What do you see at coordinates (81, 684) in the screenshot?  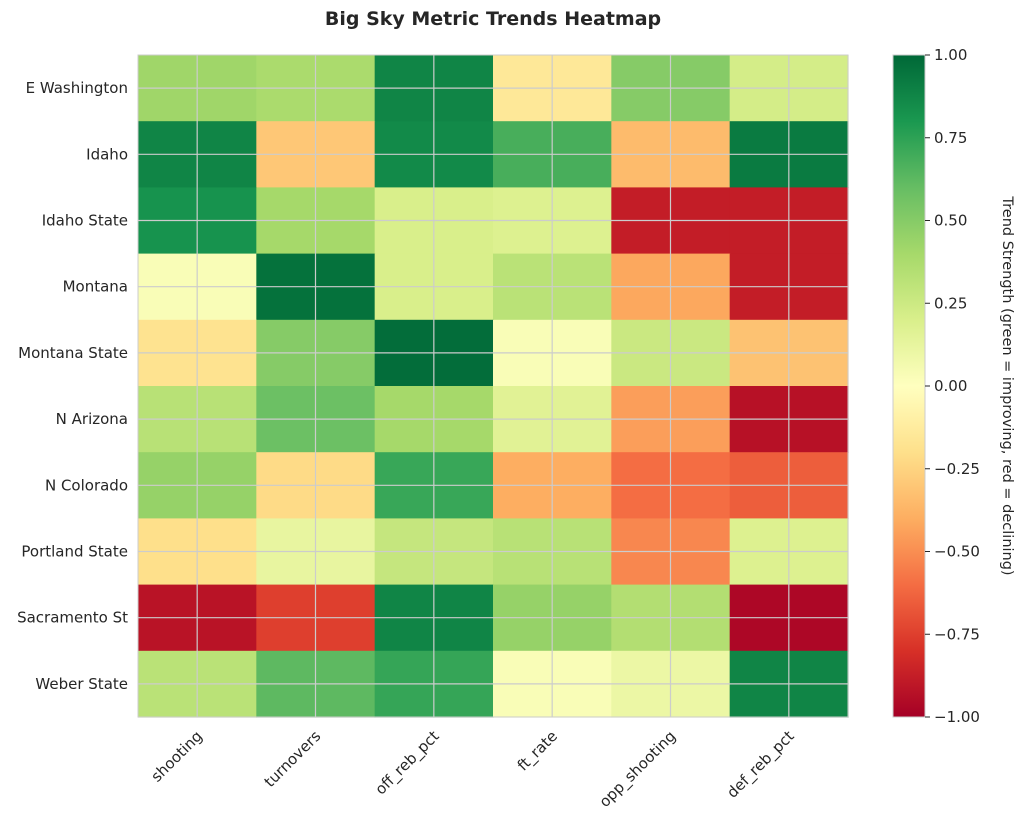 I see `y-tick-label: Weber State` at bounding box center [81, 684].